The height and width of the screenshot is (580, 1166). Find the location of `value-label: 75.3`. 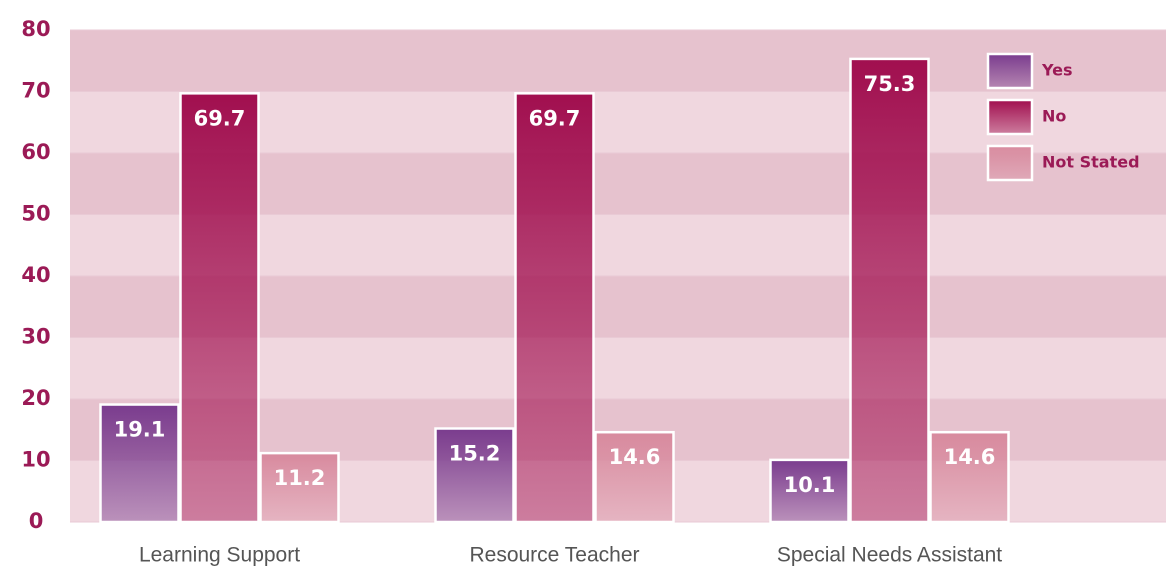

value-label: 75.3 is located at coordinates (890, 84).